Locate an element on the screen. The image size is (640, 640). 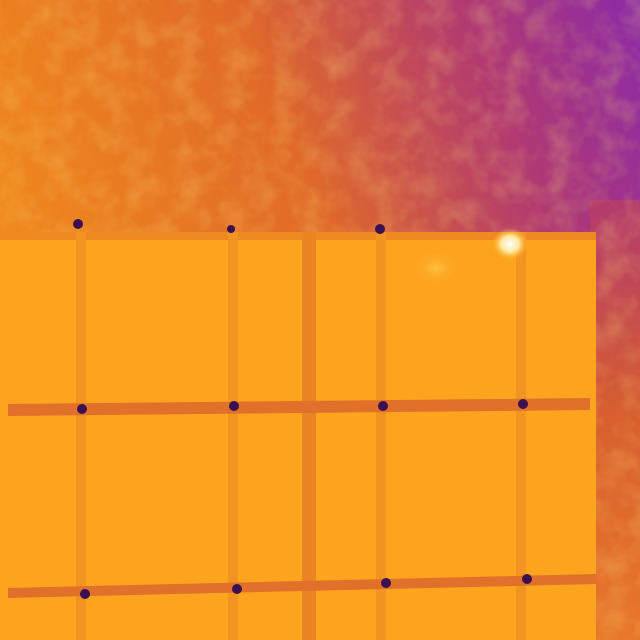
panel-edge is located at coordinates (298, 236).